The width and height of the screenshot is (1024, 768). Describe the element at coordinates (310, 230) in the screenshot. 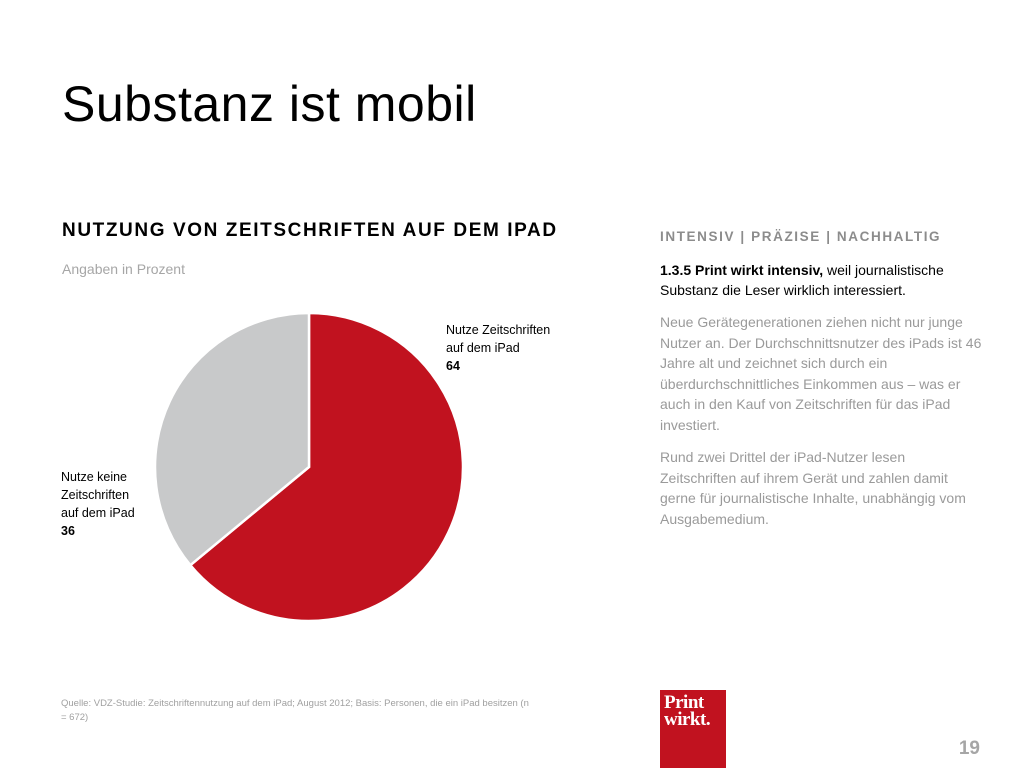

I see `chart-title: NUTZUNG VON ZEITSCHRIFTEN AUF DEM IPAD` at that location.